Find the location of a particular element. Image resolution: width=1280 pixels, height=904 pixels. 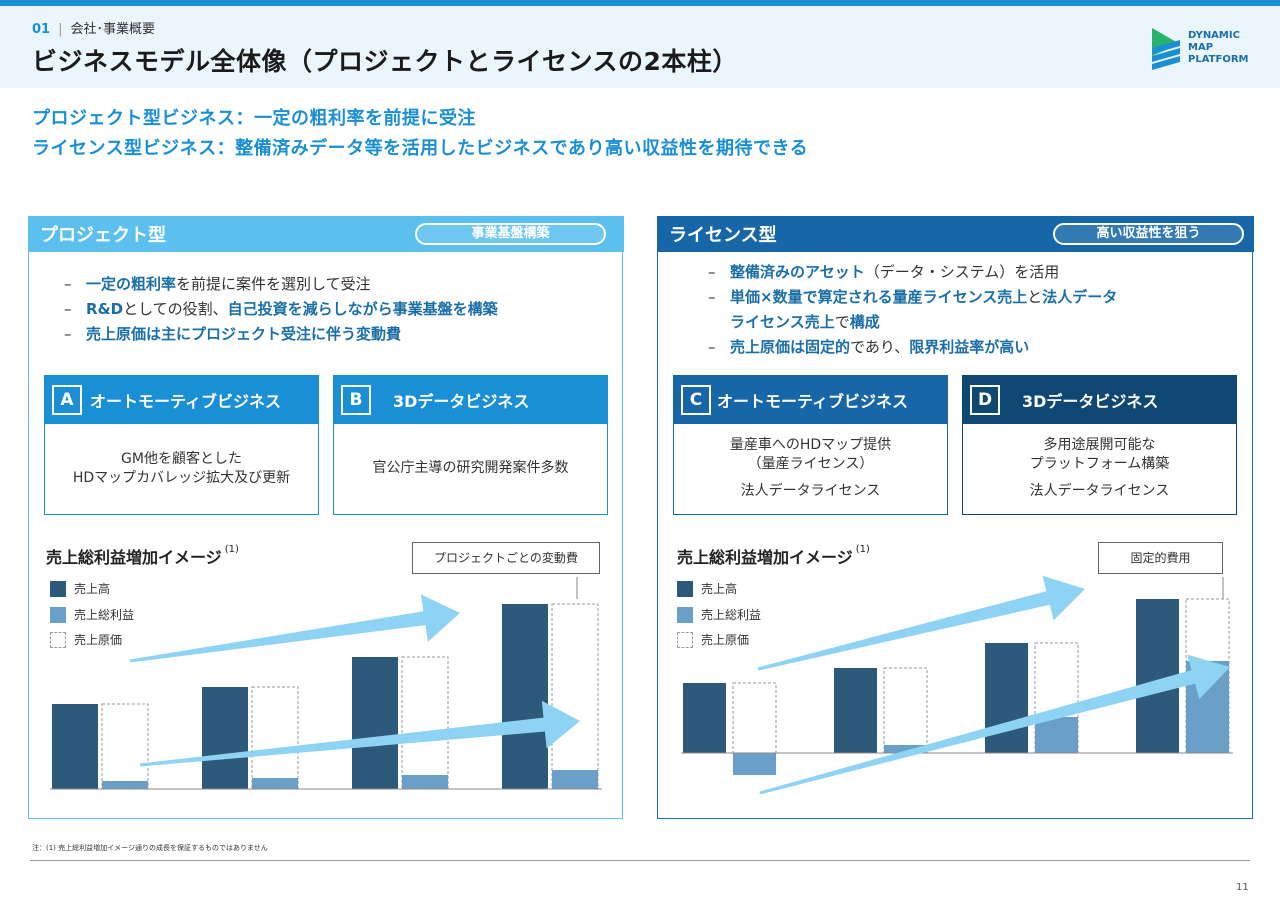

license-panel-title: ライセンス型 is located at coordinates (723, 235).